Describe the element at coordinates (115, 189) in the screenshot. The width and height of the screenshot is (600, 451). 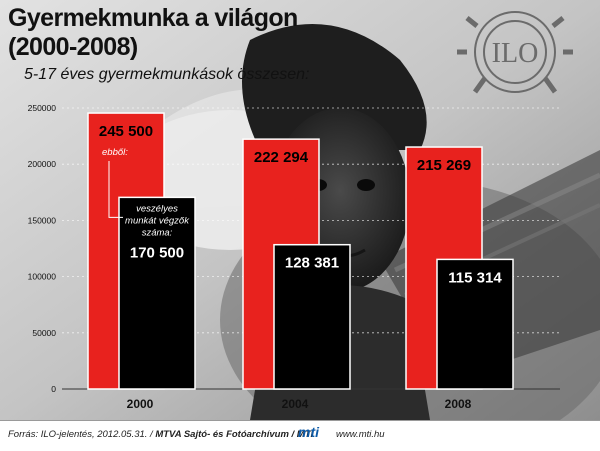
I see `annotation-connector` at that location.